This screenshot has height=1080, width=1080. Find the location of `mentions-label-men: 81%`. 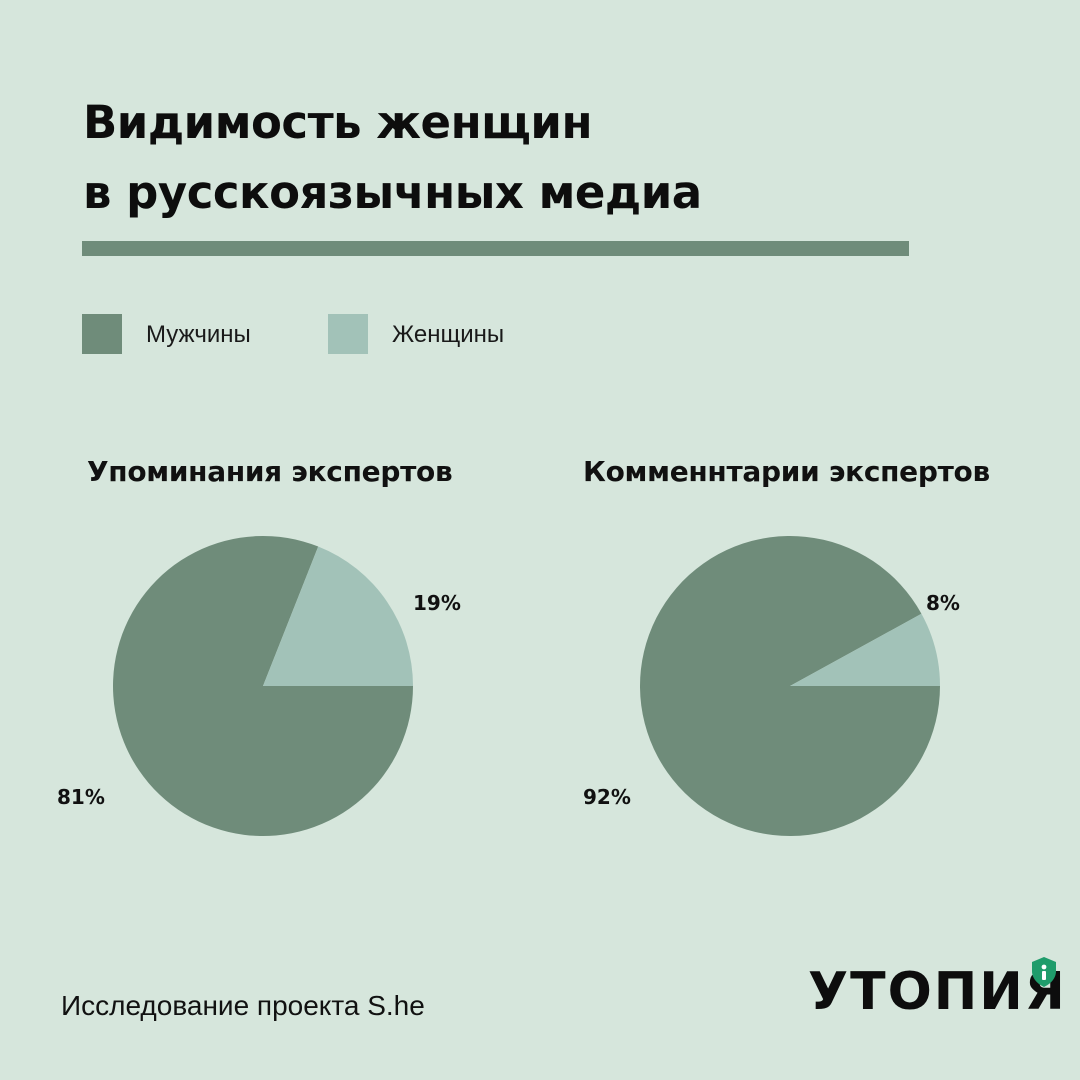

mentions-label-men: 81% is located at coordinates (81, 797).